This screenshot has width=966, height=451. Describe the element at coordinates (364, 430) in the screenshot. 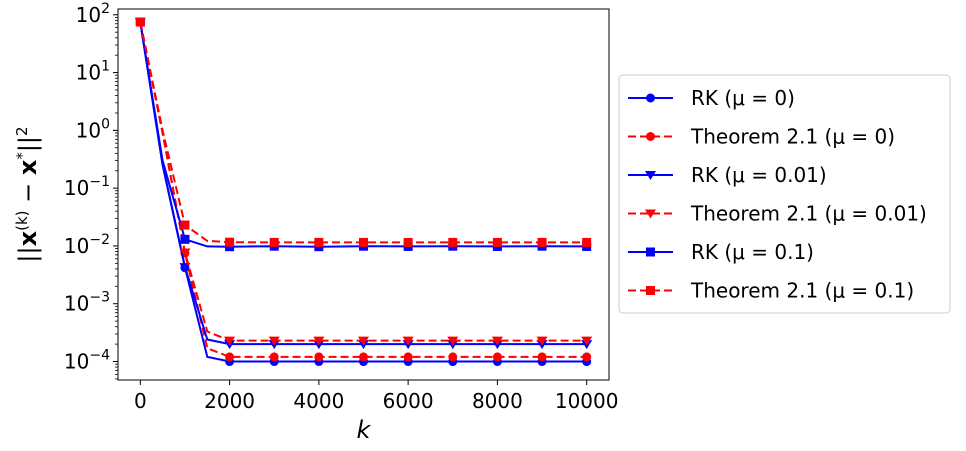

I see `x-axis-label: k` at that location.